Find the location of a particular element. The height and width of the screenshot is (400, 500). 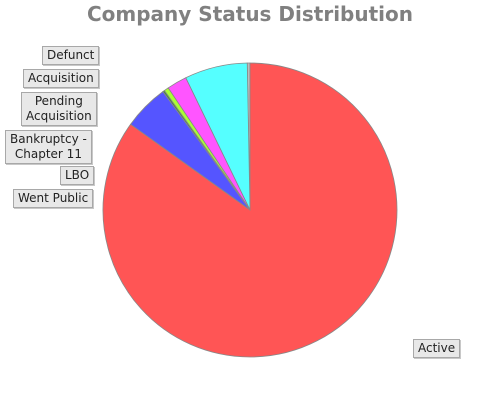

slice-label-acquisition: Acquisition is located at coordinates (61, 78).